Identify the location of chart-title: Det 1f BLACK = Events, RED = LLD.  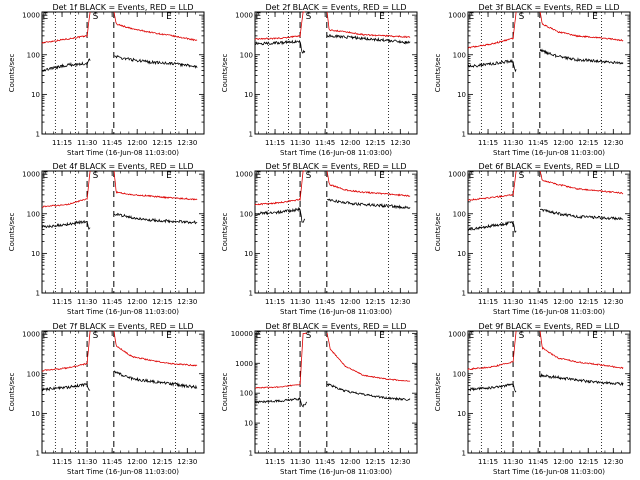
(122, 7).